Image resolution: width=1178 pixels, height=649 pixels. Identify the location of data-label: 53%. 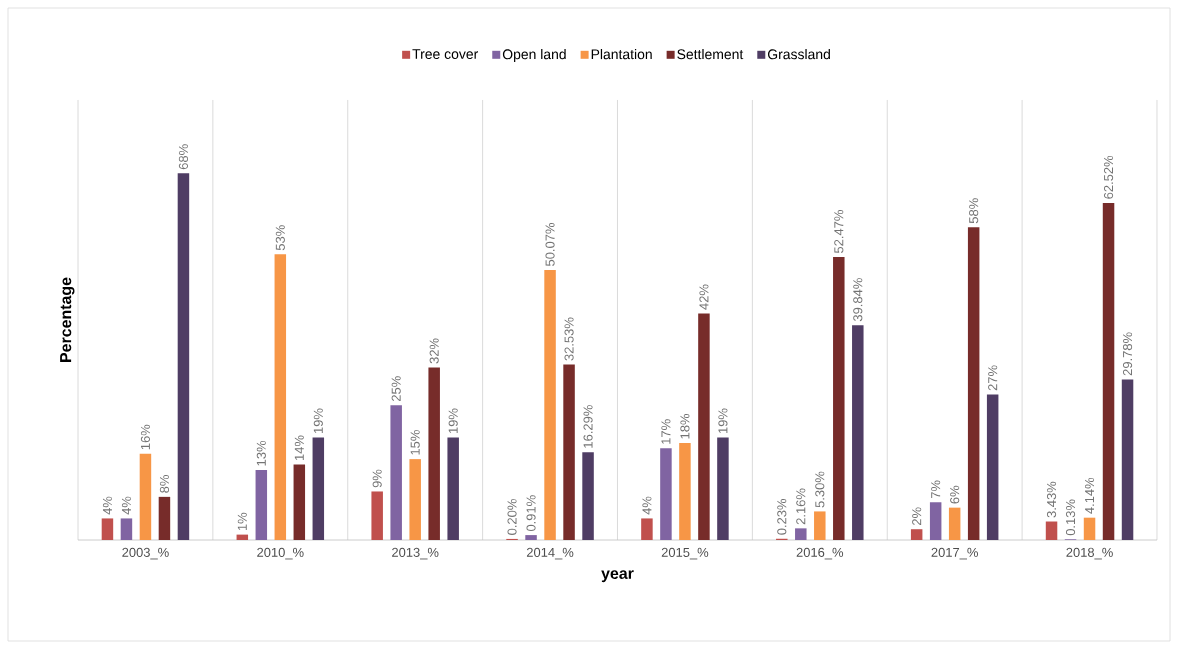
(280, 238).